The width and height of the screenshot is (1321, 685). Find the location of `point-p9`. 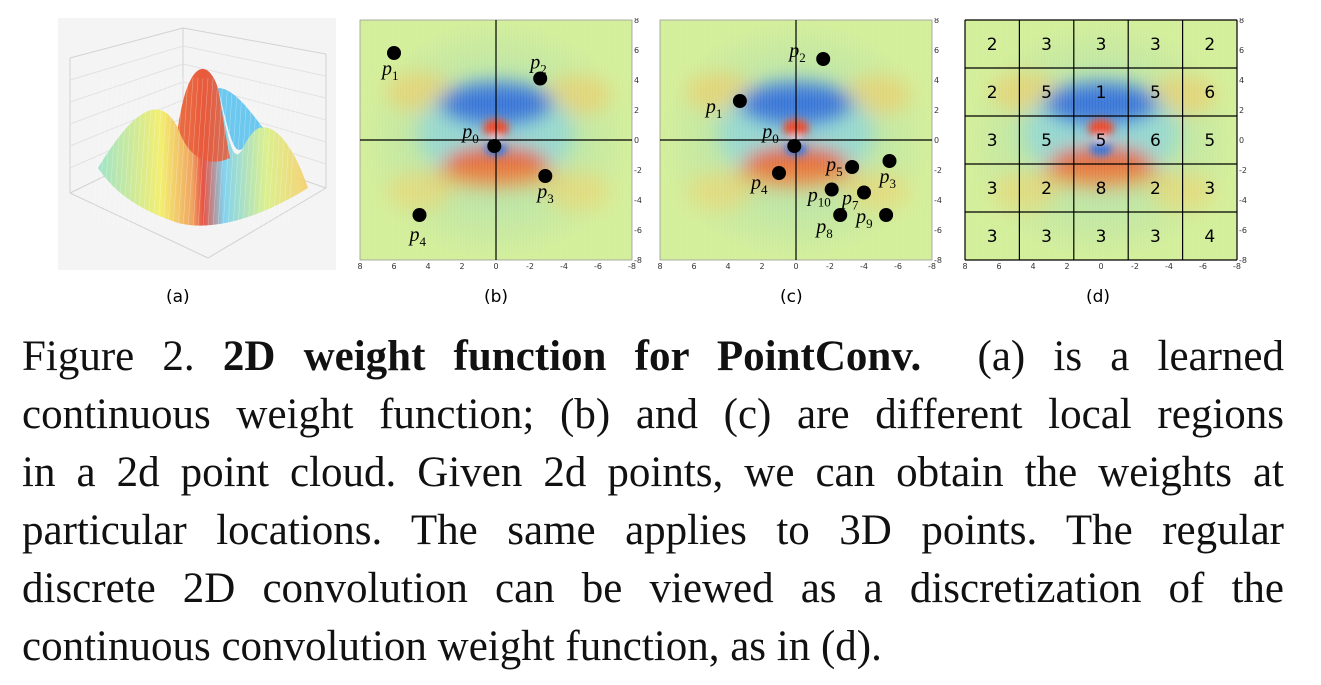

point-p9 is located at coordinates (886, 215).